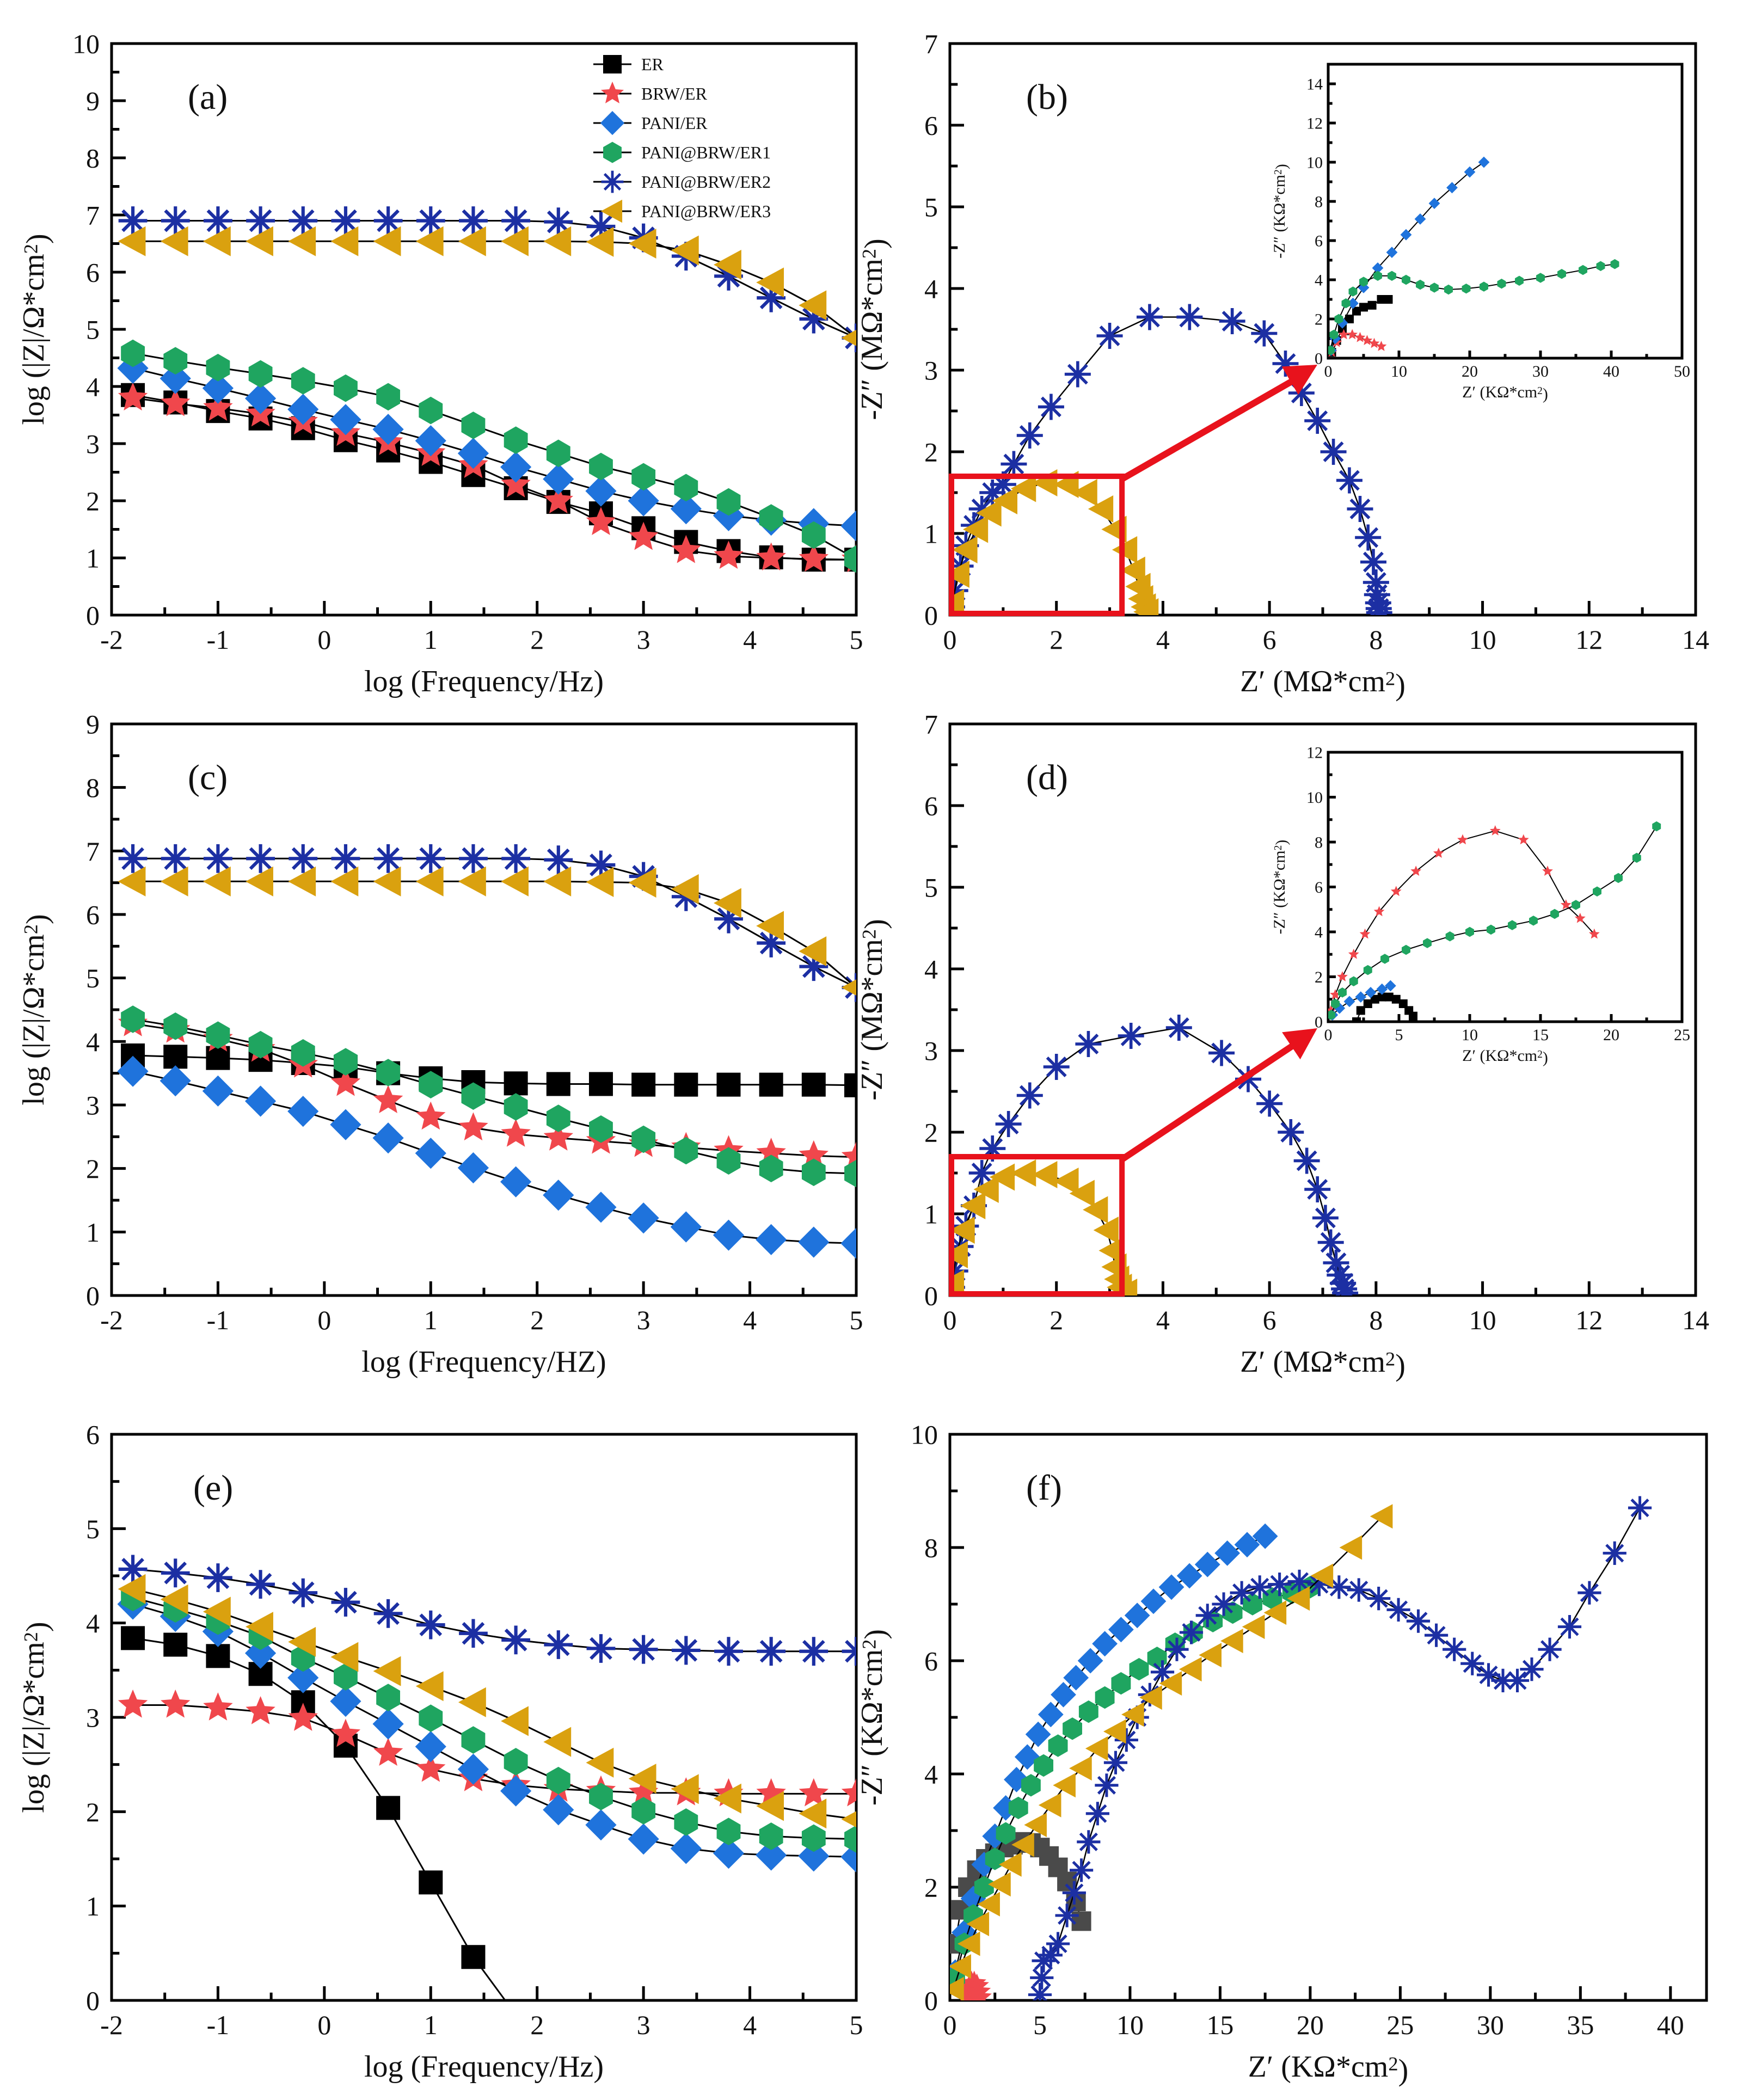 The image size is (1737, 2100). I want to click on inset-y-axis-title: -Z″ (KΩ*cm2), so click(1280, 887).